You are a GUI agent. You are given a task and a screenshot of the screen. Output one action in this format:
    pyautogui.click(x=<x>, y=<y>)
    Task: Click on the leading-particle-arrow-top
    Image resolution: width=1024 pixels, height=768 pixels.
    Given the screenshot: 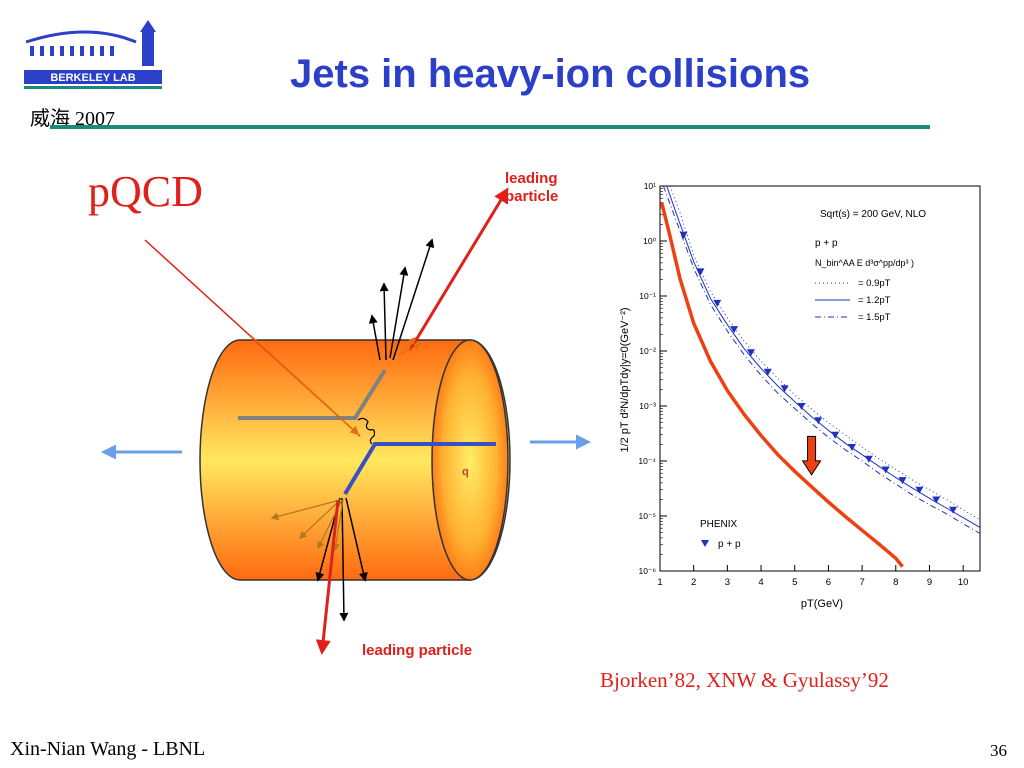 What is the action you would take?
    pyautogui.click(x=458, y=269)
    